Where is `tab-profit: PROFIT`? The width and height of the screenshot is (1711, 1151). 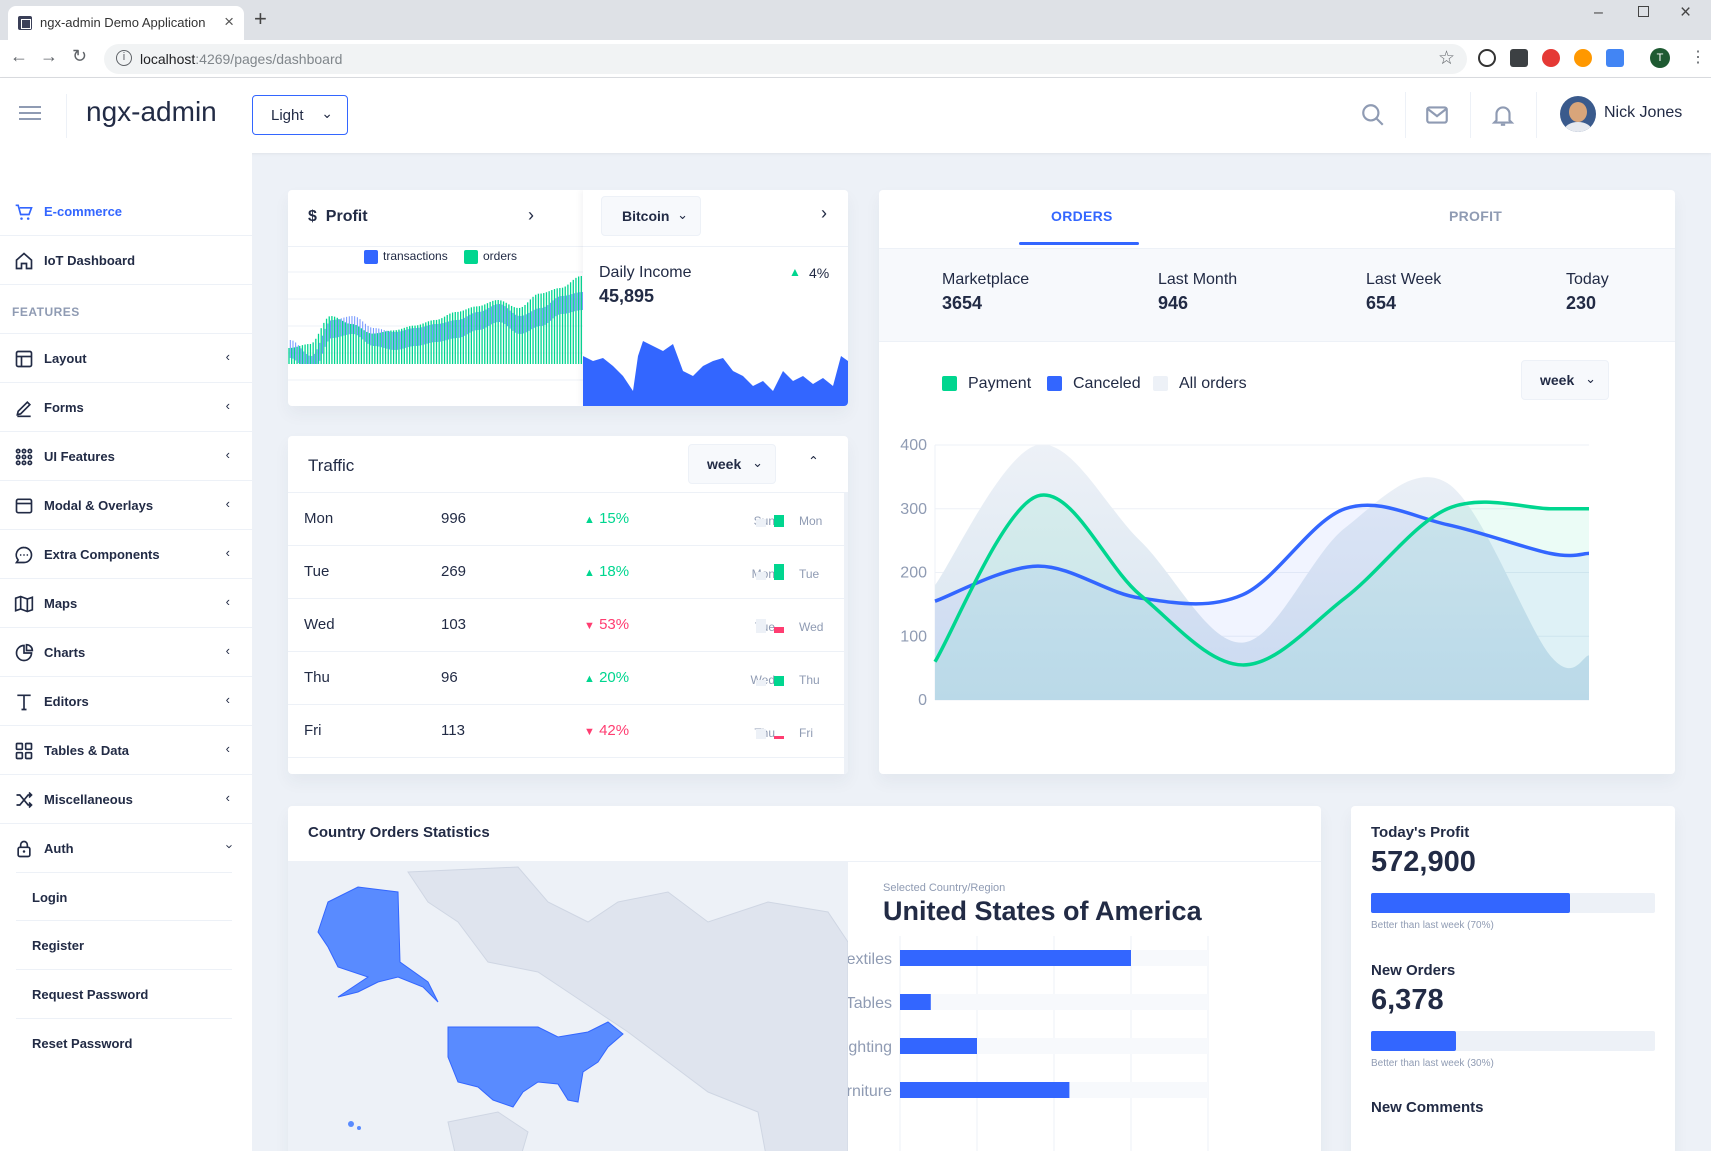
tab-profit: PROFIT is located at coordinates (1476, 216).